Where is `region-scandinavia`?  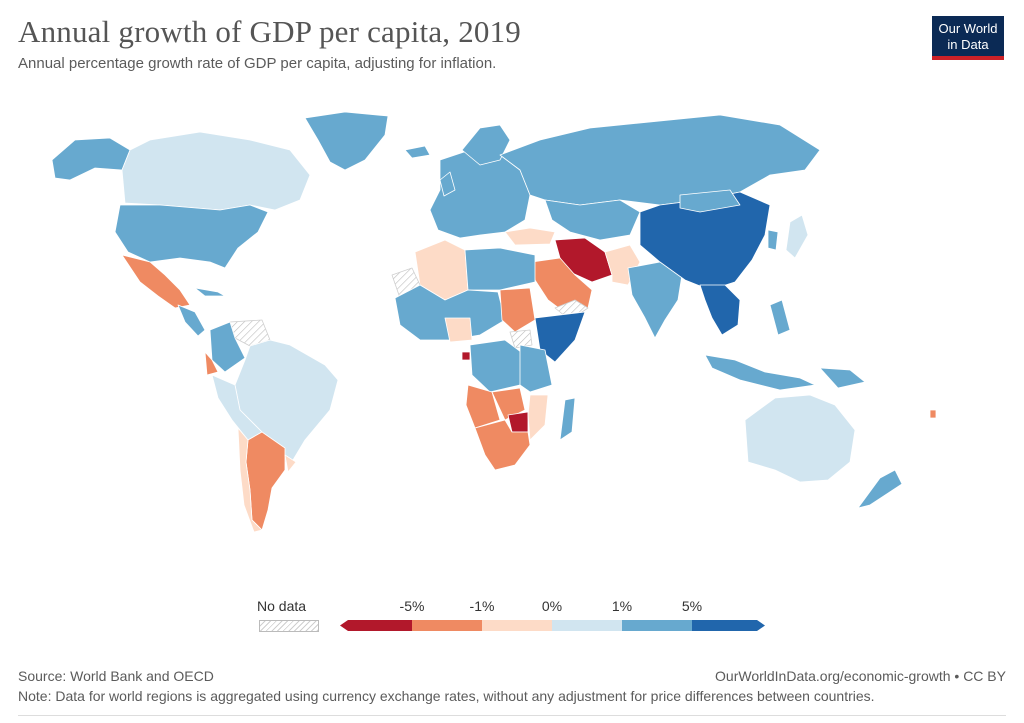 region-scandinavia is located at coordinates (486, 145).